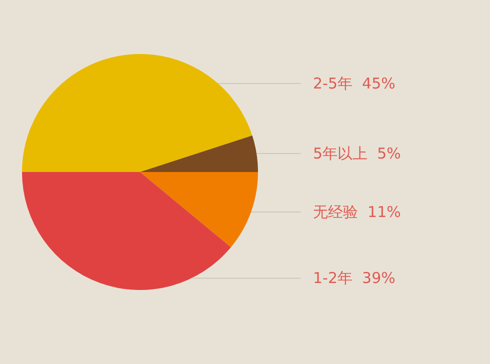 The width and height of the screenshot is (490, 364). What do you see at coordinates (354, 278) in the screenshot?
I see `slice-label: 1-2年 39%` at bounding box center [354, 278].